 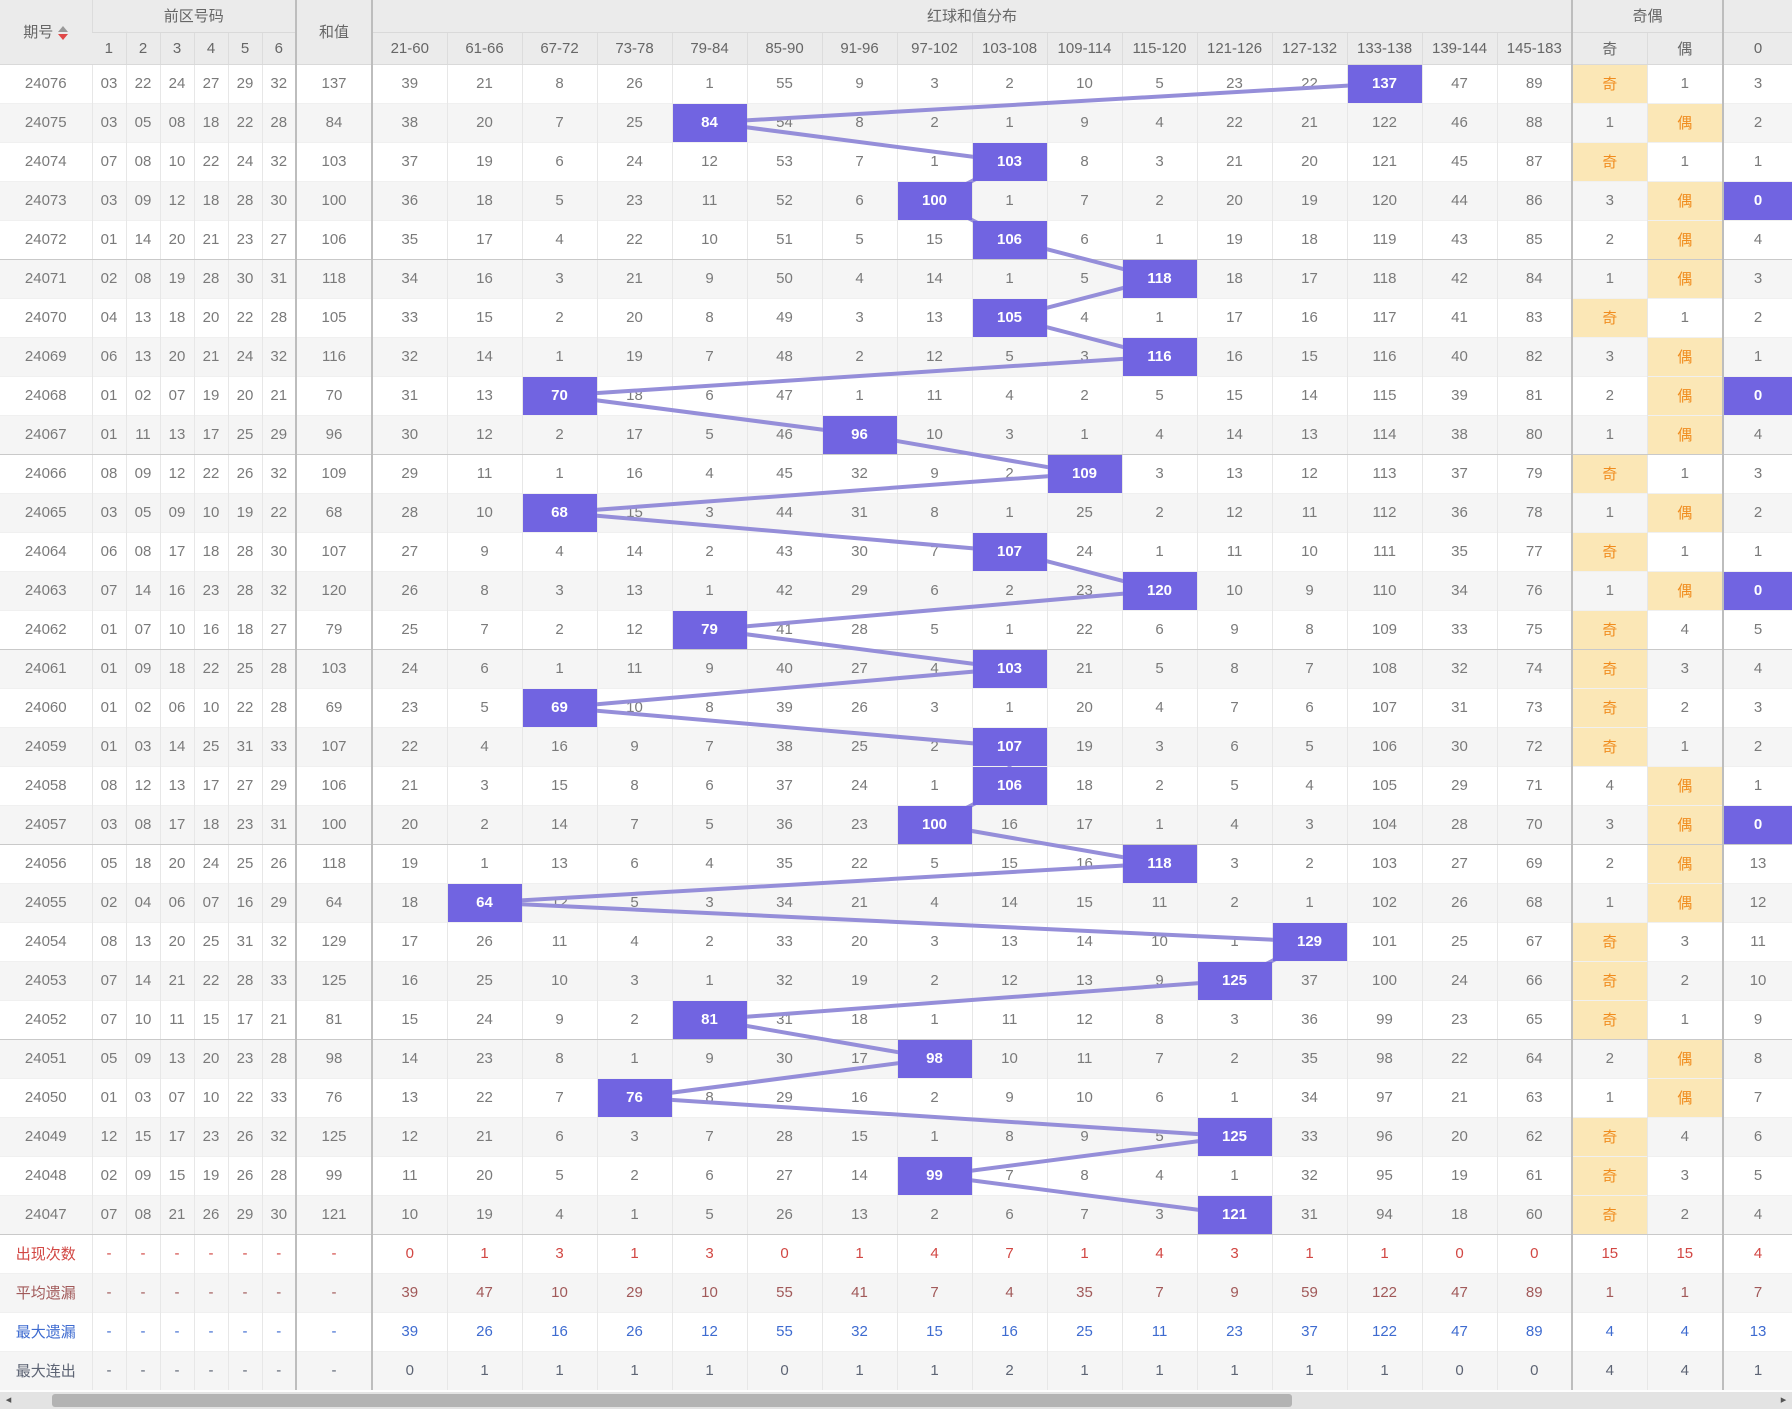 What do you see at coordinates (709, 1019) in the screenshot?
I see `sum-highlight-cell: 81` at bounding box center [709, 1019].